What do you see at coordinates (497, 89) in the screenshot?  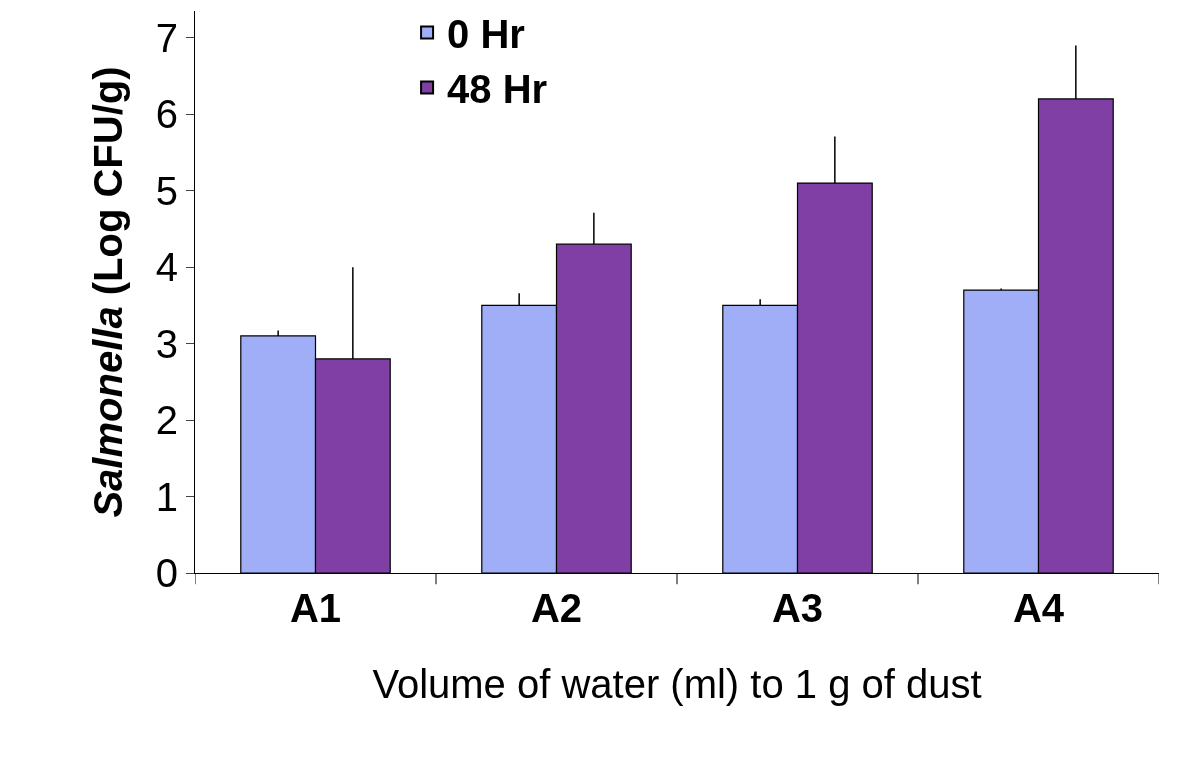 I see `legend-label: 48 Hr` at bounding box center [497, 89].